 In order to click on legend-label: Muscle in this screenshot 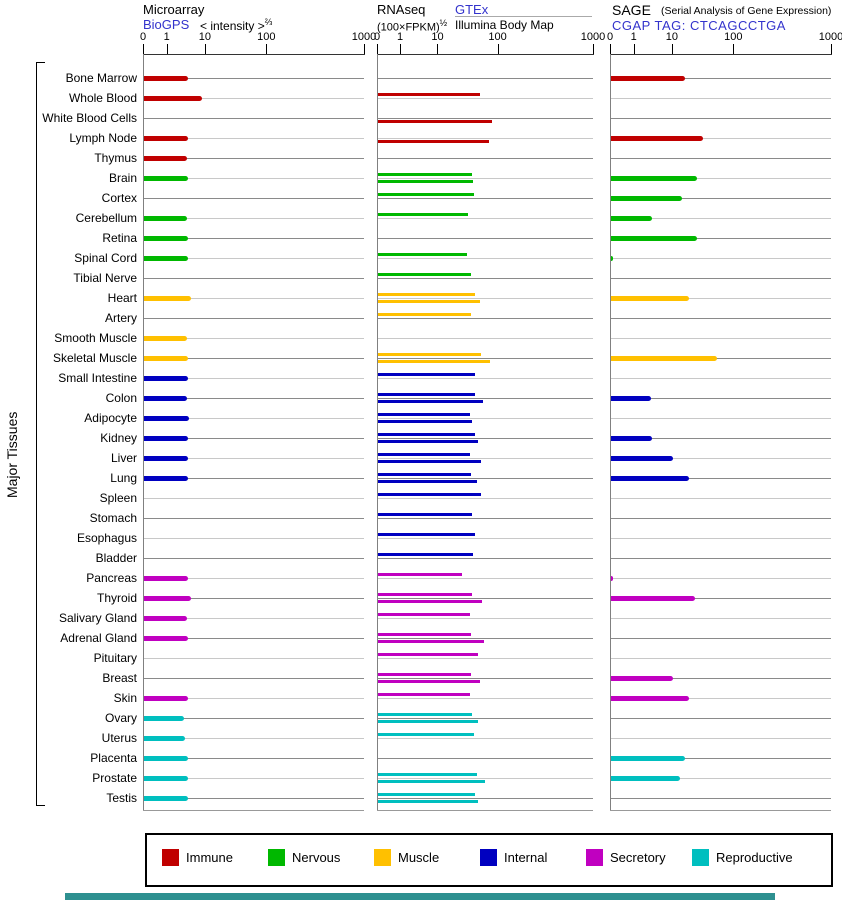, I will do `click(419, 857)`.